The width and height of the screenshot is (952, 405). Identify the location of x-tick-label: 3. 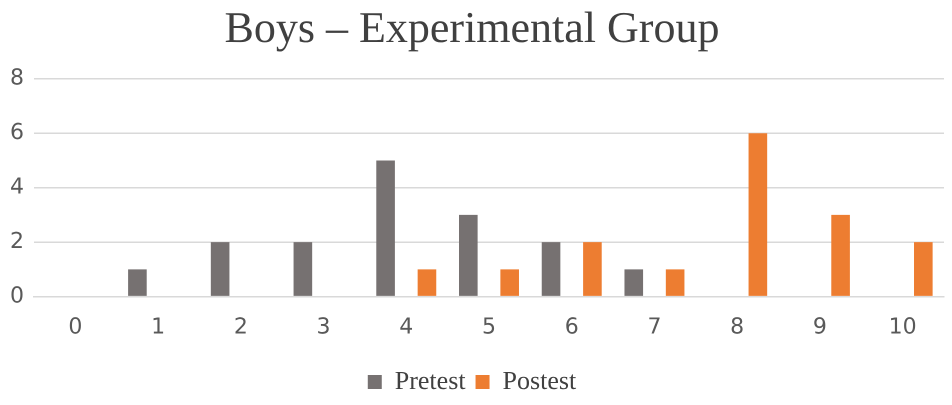
(323, 327).